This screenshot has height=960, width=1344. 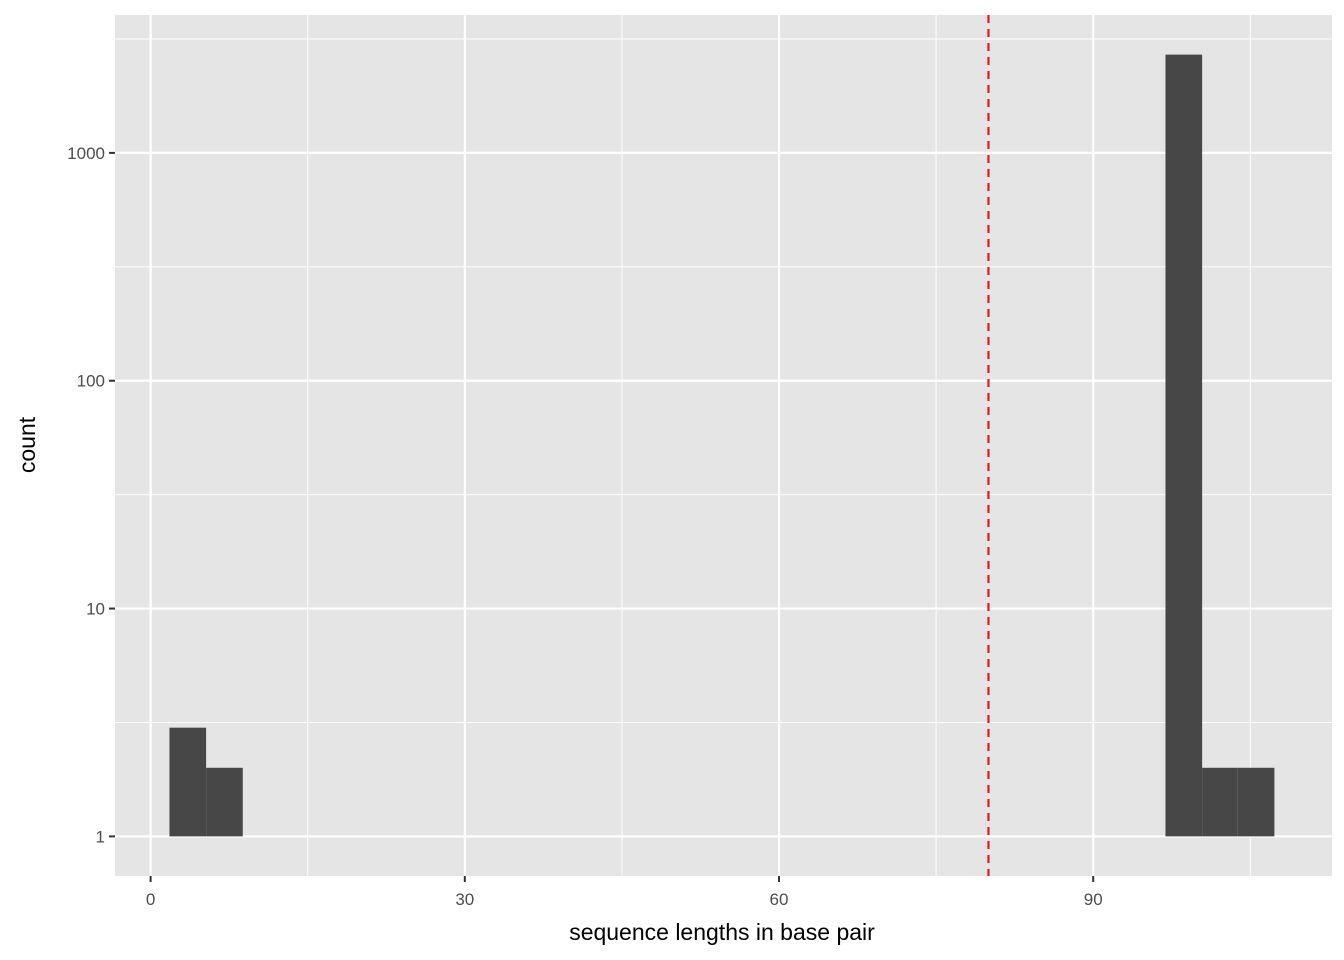 I want to click on y-tick-label: 1000, so click(x=86, y=153).